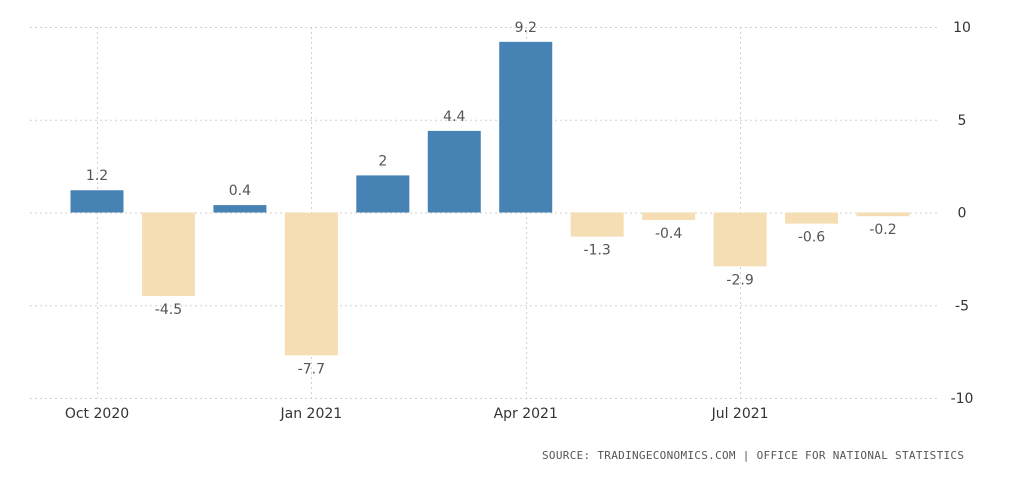 Image resolution: width=1024 pixels, height=477 pixels. Describe the element at coordinates (168, 310) in the screenshot. I see `bar-value-label: -4.5` at that location.